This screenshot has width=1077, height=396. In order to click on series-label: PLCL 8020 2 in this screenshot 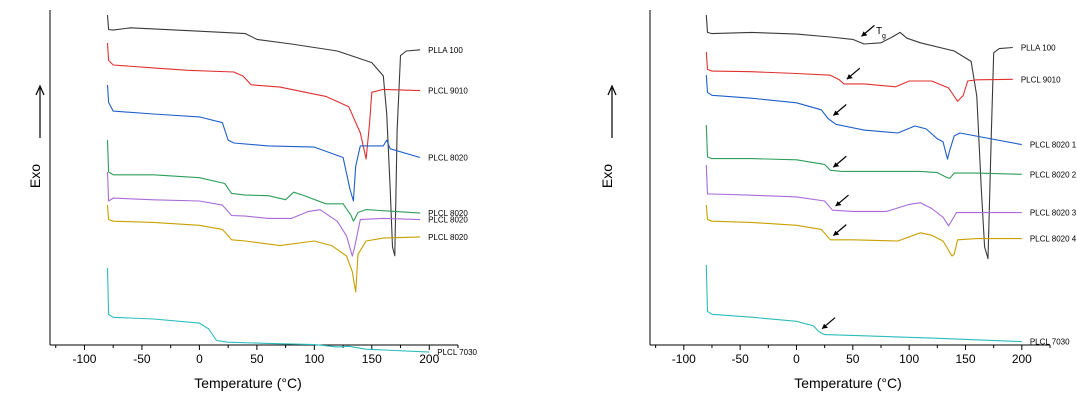, I will do `click(1053, 174)`.